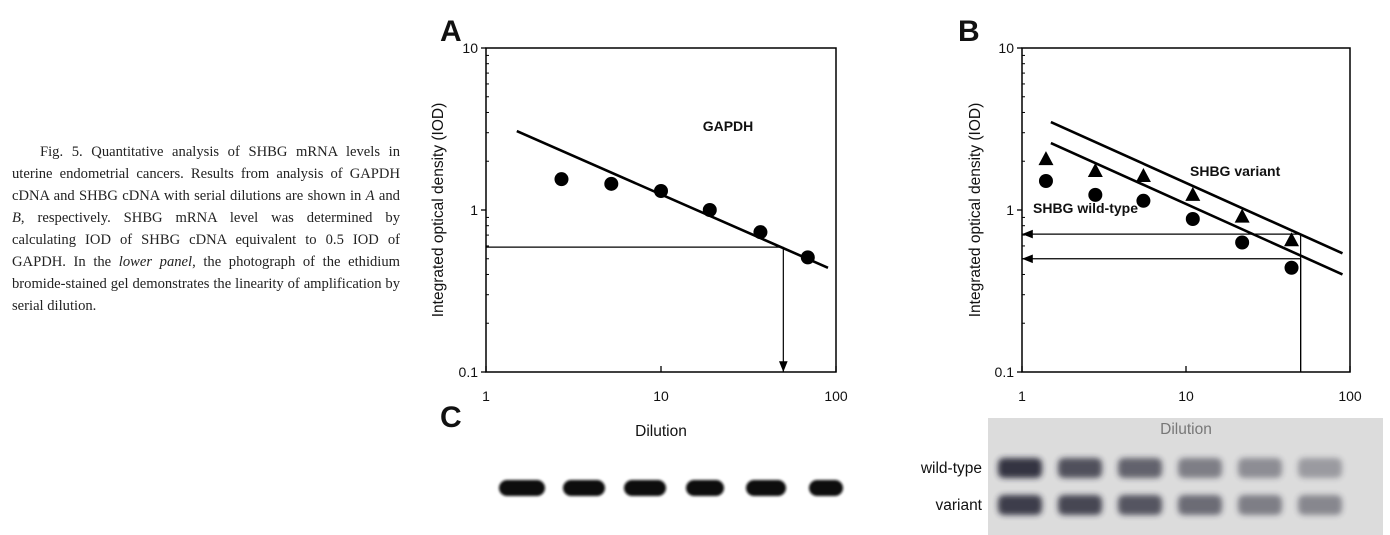 This screenshot has height=535, width=1390. I want to click on series-label: SHBG wild-type, so click(1085, 208).